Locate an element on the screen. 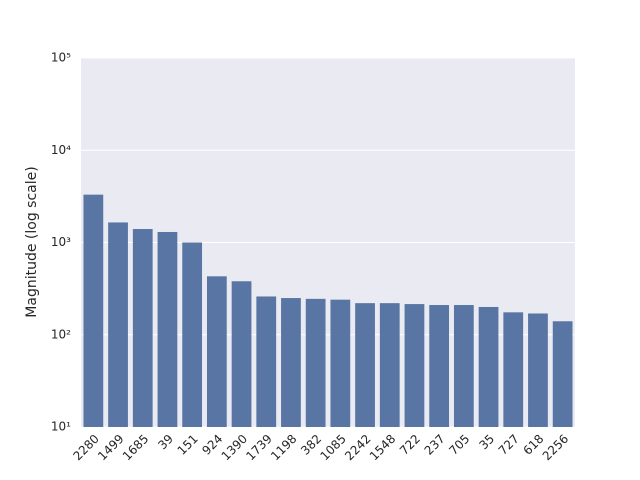 The height and width of the screenshot is (480, 640). y-tick-label: 10⁵ is located at coordinates (61, 58).